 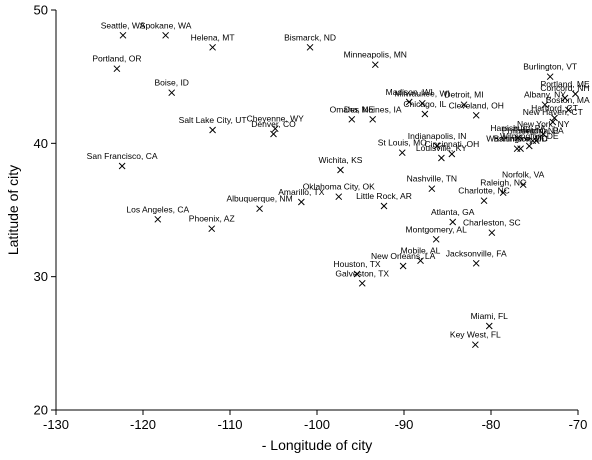 I want to click on city-label: Denver, CO, so click(x=273, y=124).